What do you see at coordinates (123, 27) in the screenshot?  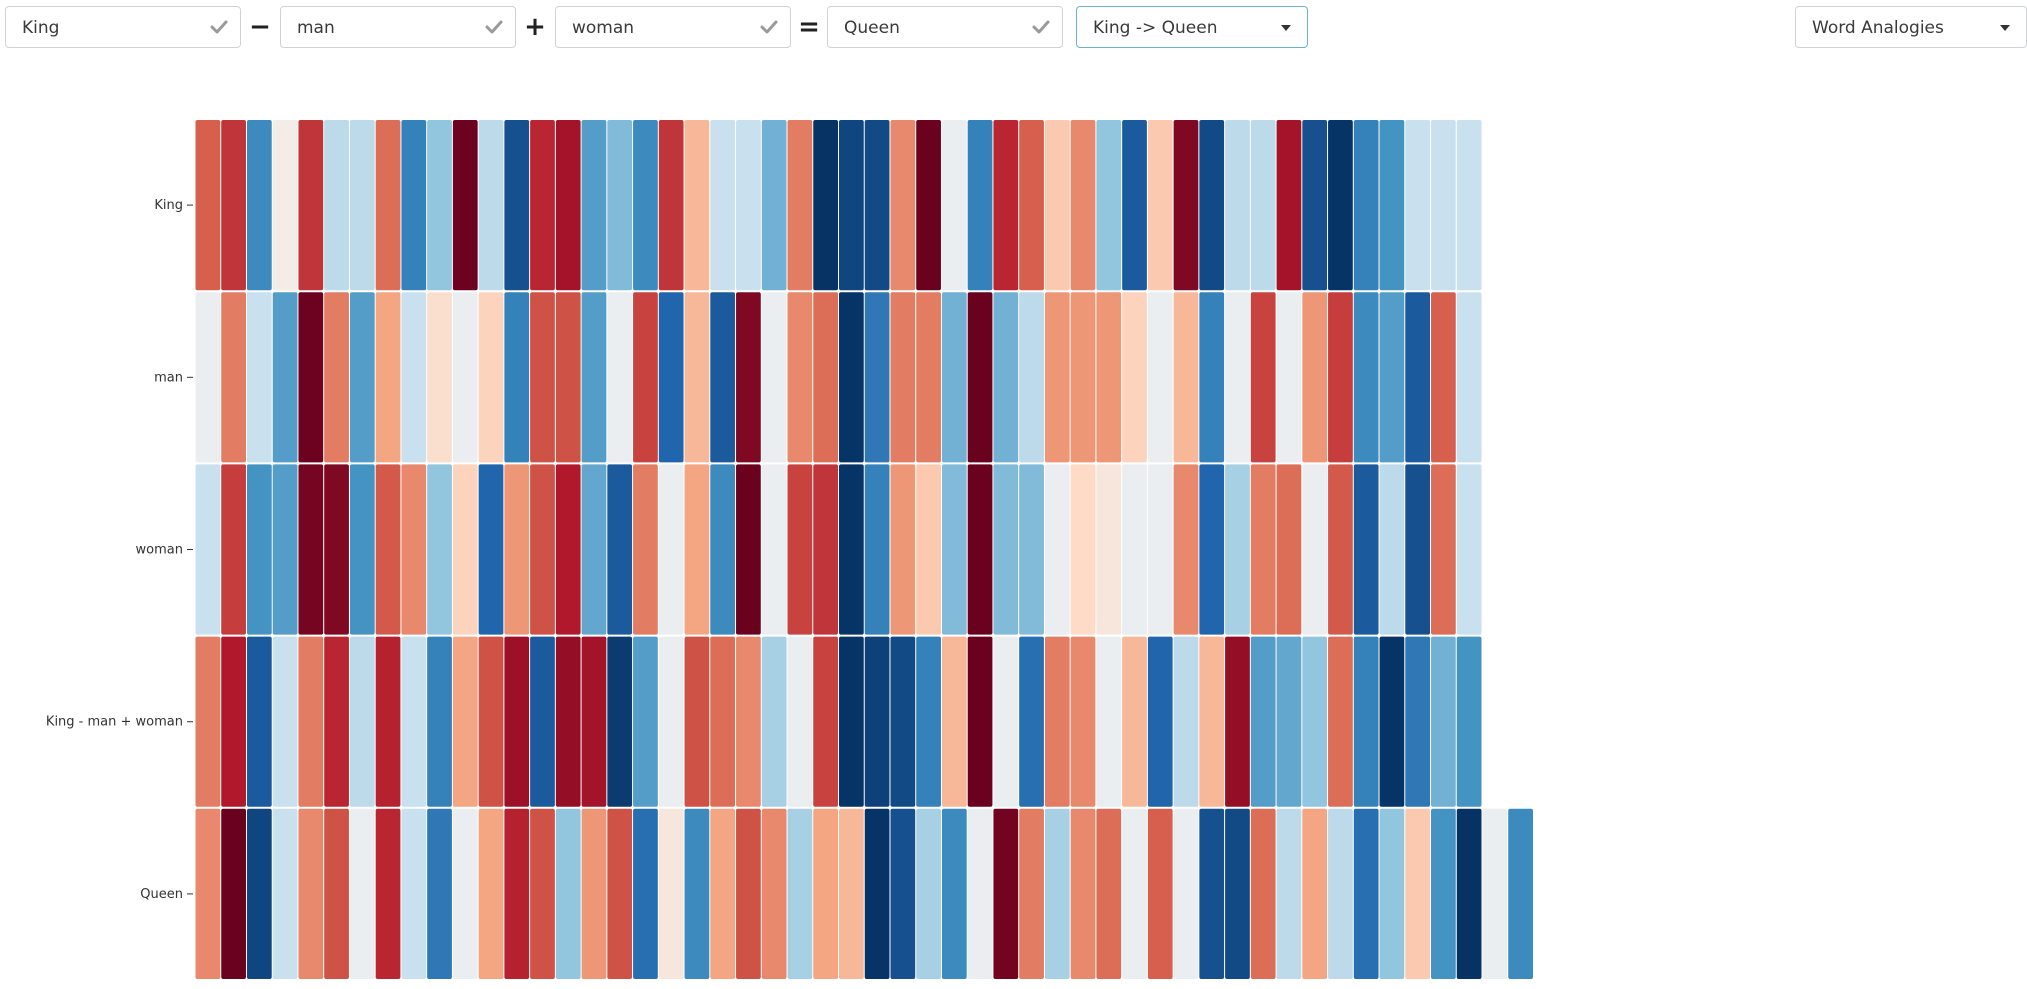 I see `word1-select: King` at bounding box center [123, 27].